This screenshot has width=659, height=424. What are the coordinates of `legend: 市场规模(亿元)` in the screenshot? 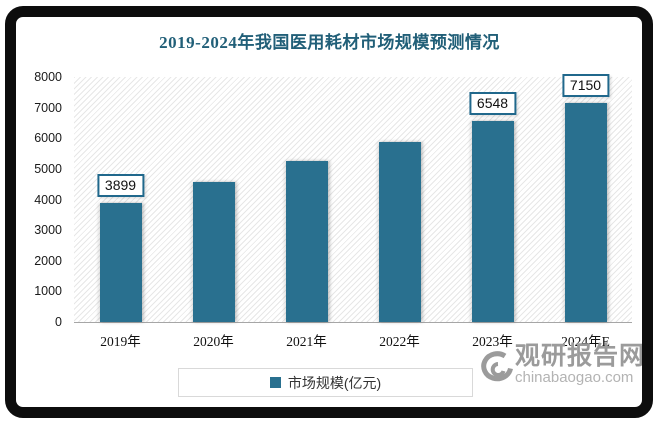 It's located at (325, 382).